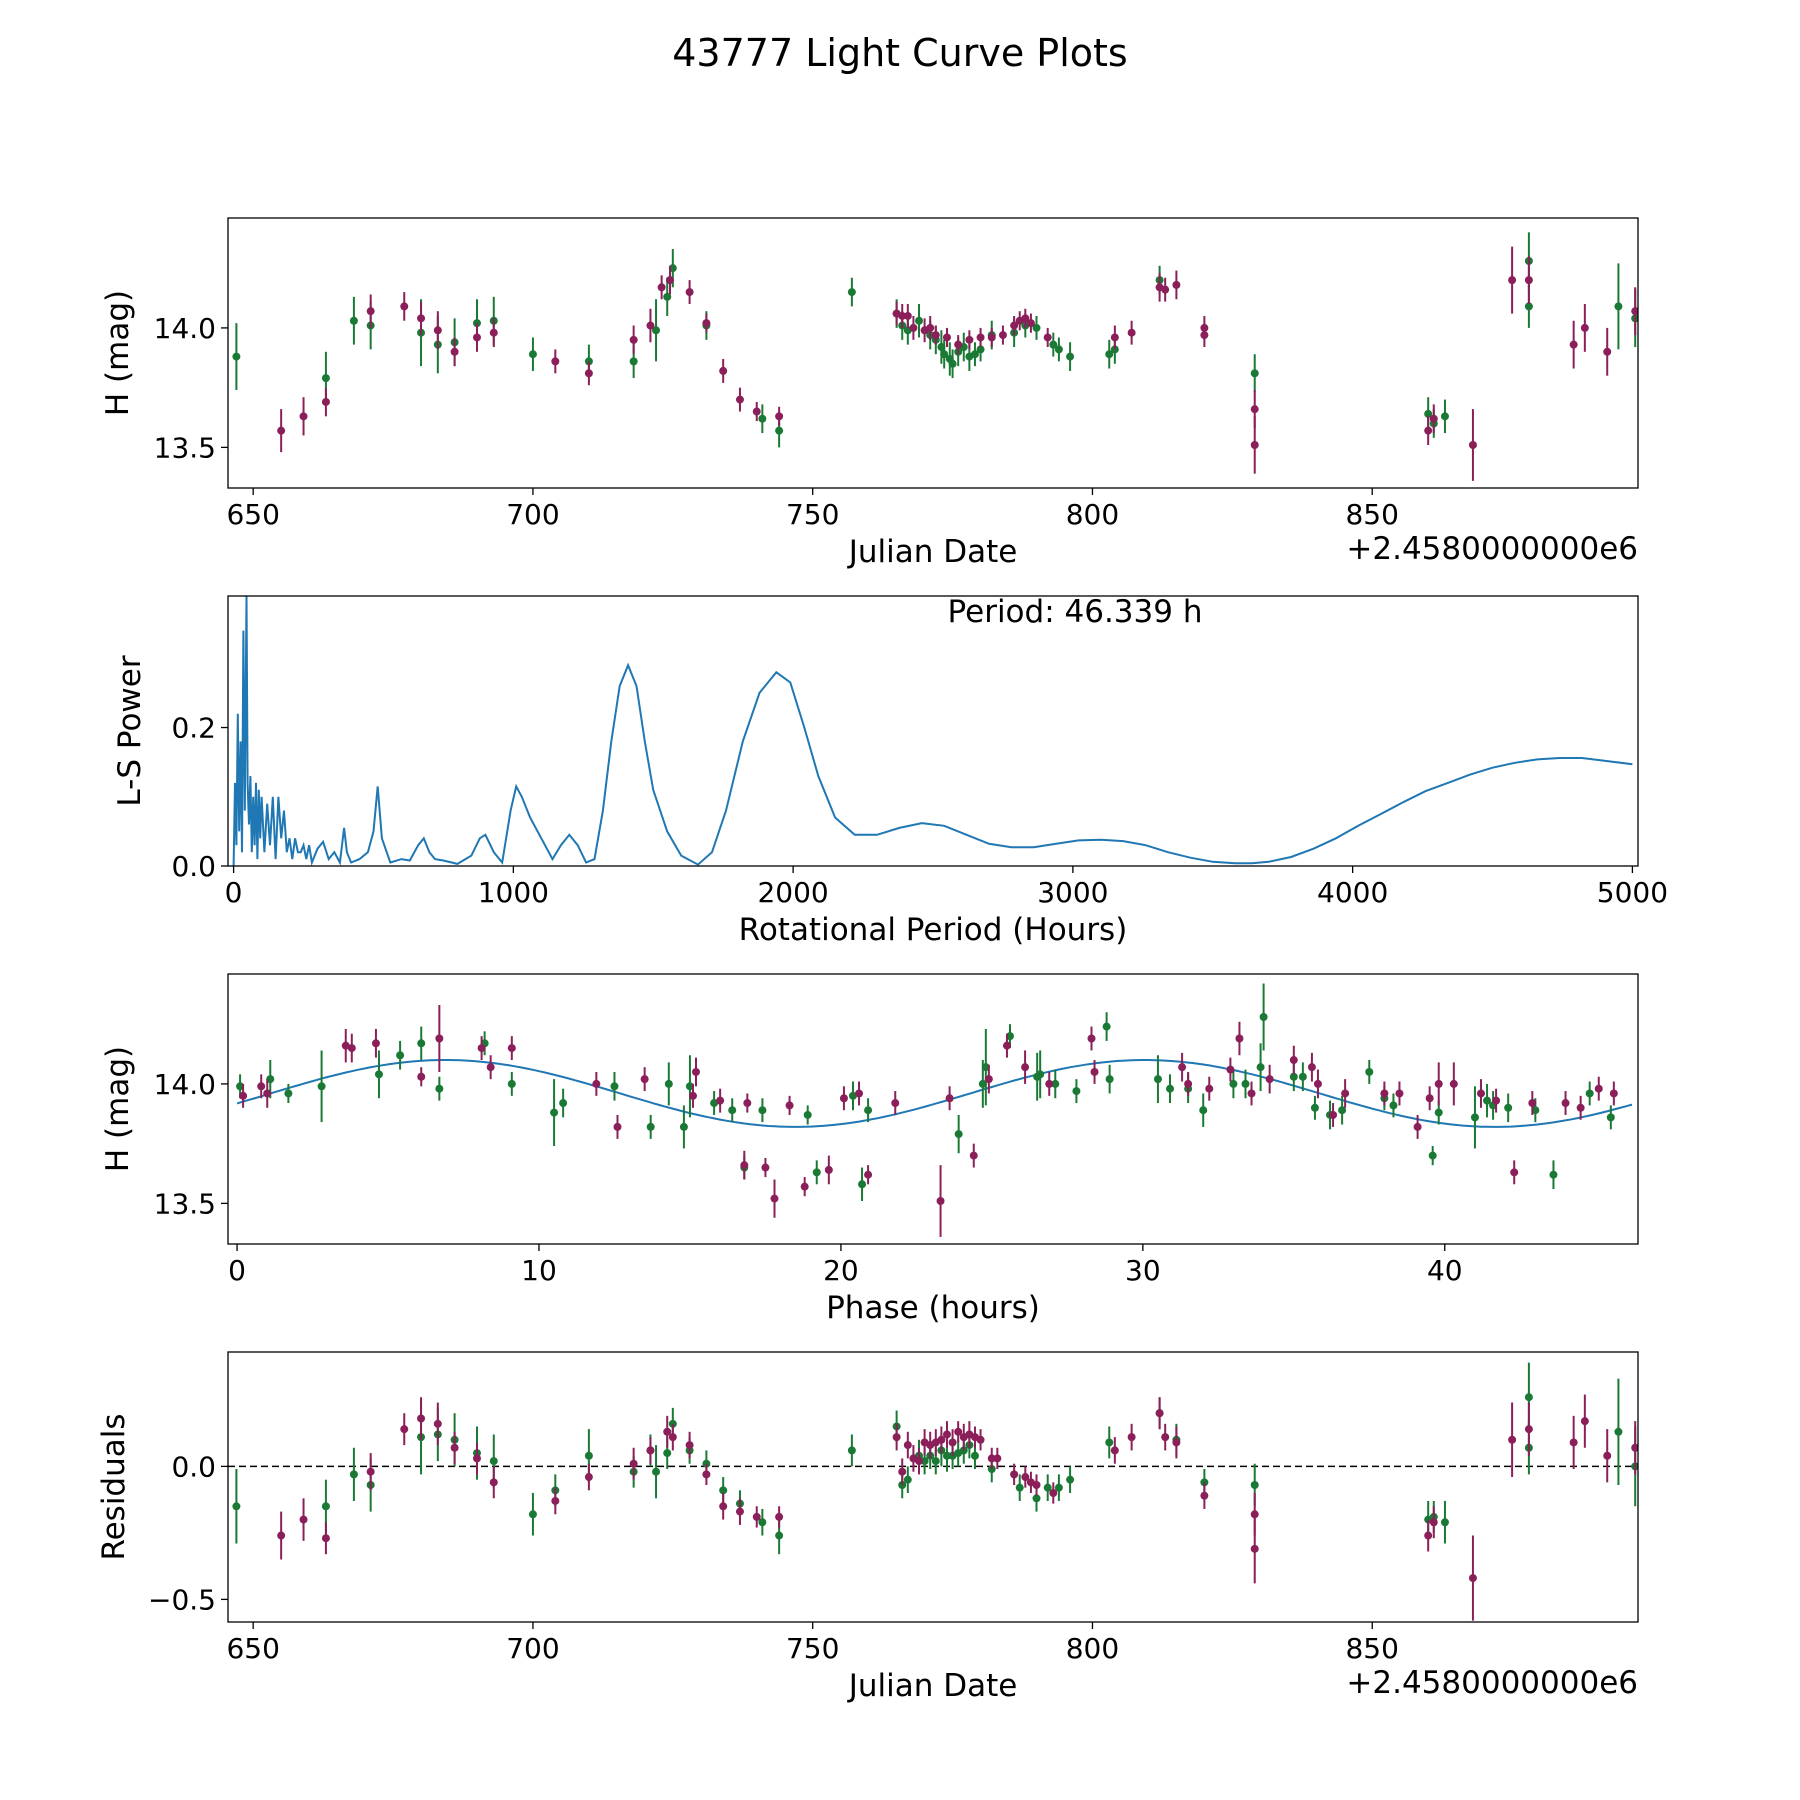 This screenshot has width=1800, height=1800. Describe the element at coordinates (812, 1648) in the screenshot. I see `residuals-xtick-label: 750` at that location.